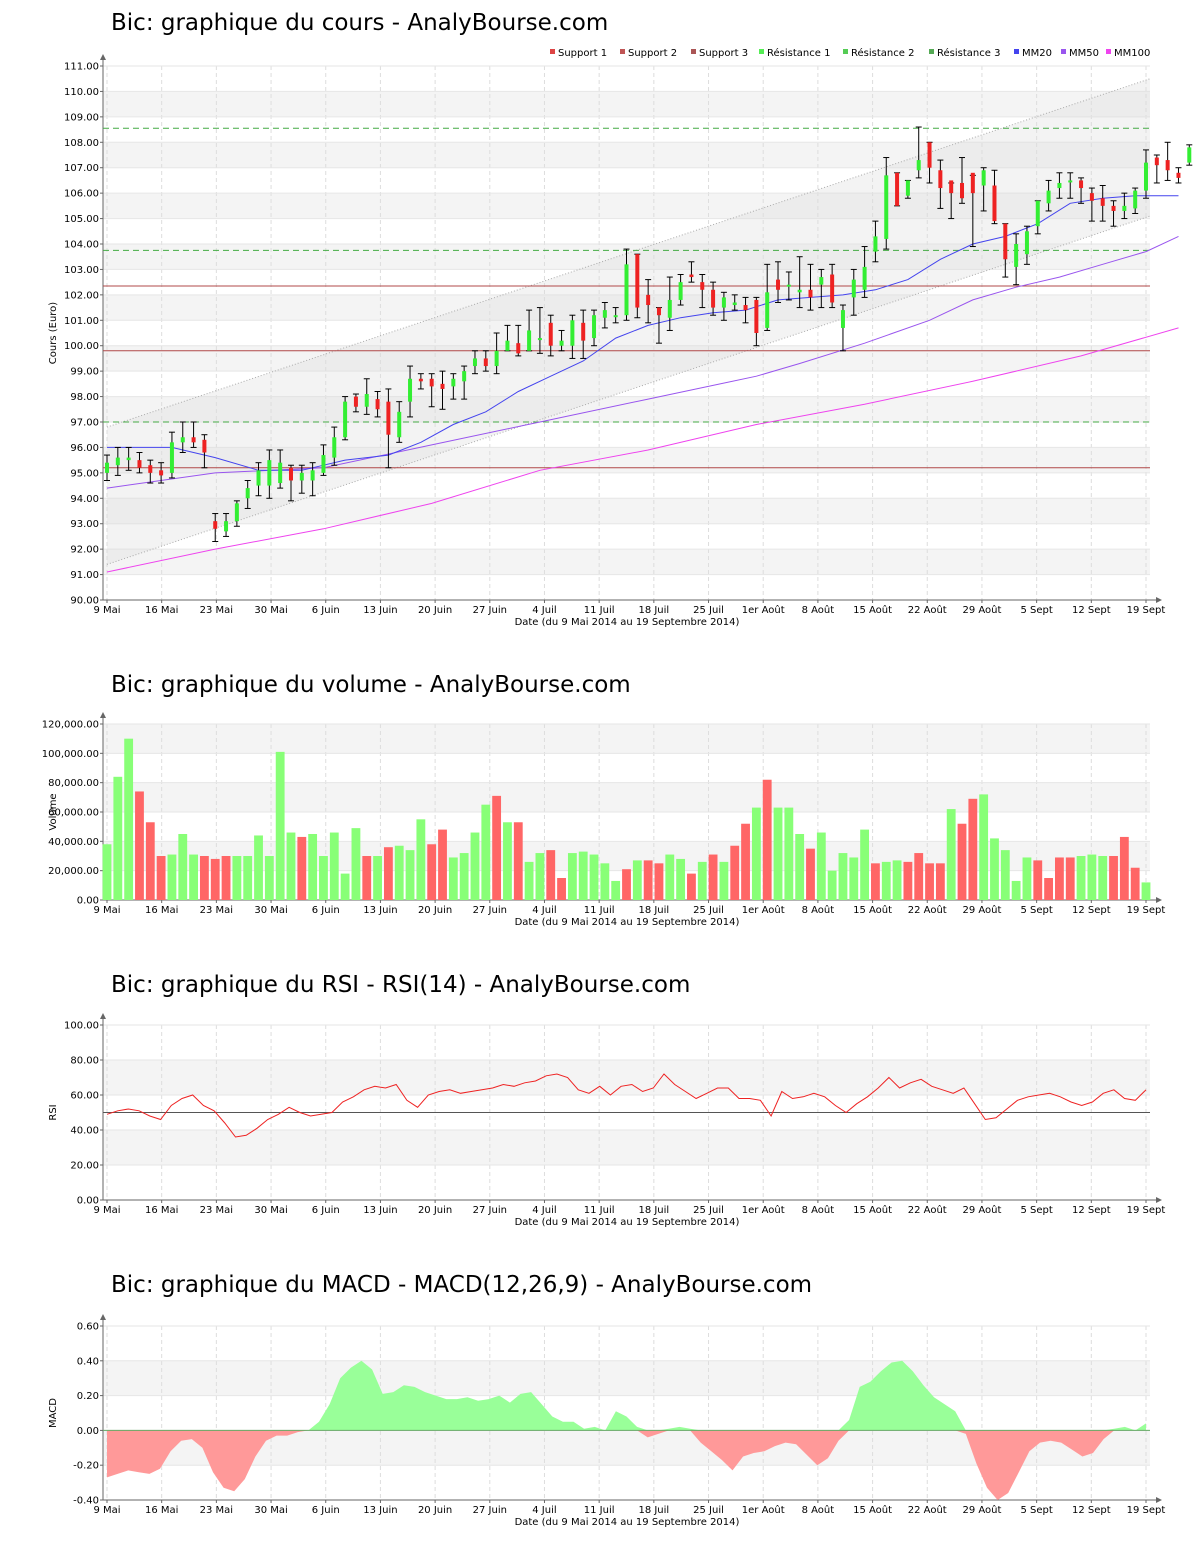  Describe the element at coordinates (818, 1510) in the screenshot. I see `macd-xtick-label: 8 Août` at that location.